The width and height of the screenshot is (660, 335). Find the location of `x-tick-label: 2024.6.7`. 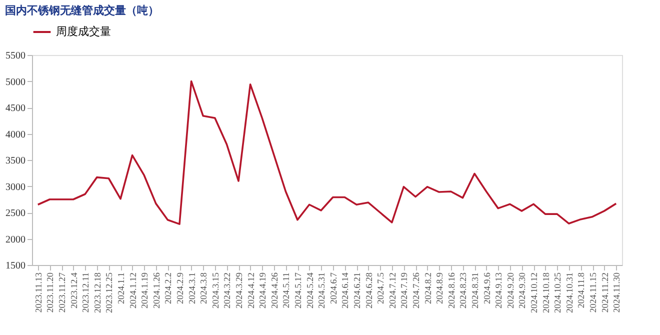

x-tick-label: 2024.6.7 is located at coordinates (333, 288).